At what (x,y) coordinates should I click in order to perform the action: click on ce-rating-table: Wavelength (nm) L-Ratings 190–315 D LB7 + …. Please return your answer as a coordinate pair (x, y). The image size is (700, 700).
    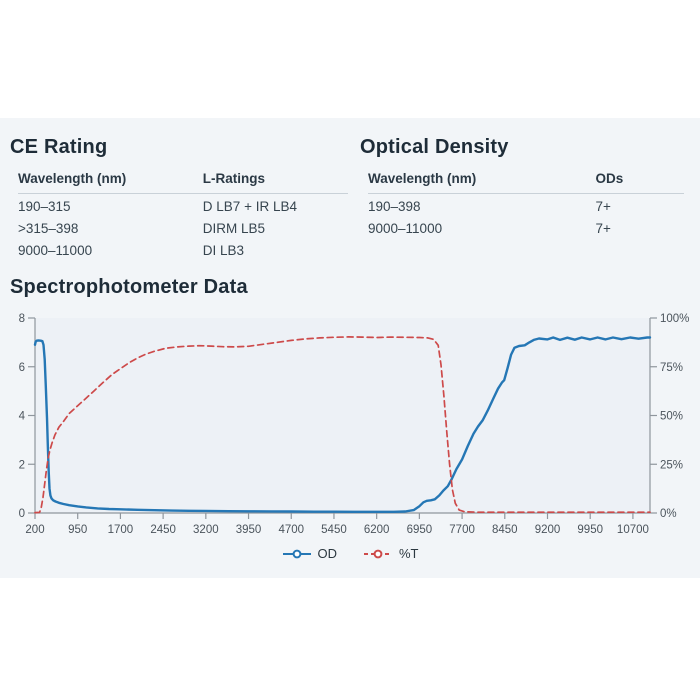
    Looking at the image, I should click on (183, 214).